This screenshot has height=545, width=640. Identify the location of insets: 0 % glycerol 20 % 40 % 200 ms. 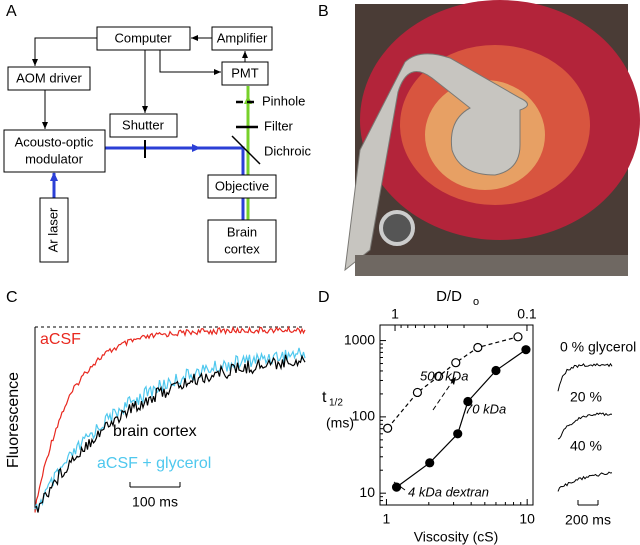
(596, 433).